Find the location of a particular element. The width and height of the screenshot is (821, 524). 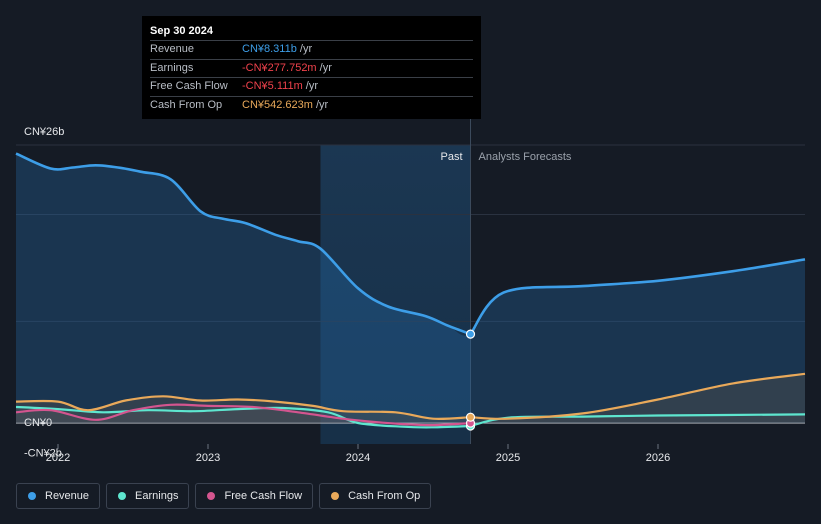

forecast-label: Analysts Forecasts is located at coordinates (525, 157).